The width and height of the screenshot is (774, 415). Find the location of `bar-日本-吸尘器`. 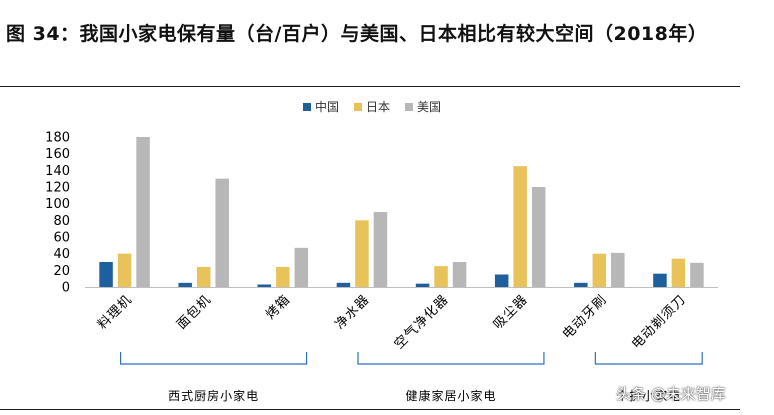

bar-日本-吸尘器 is located at coordinates (520, 226).